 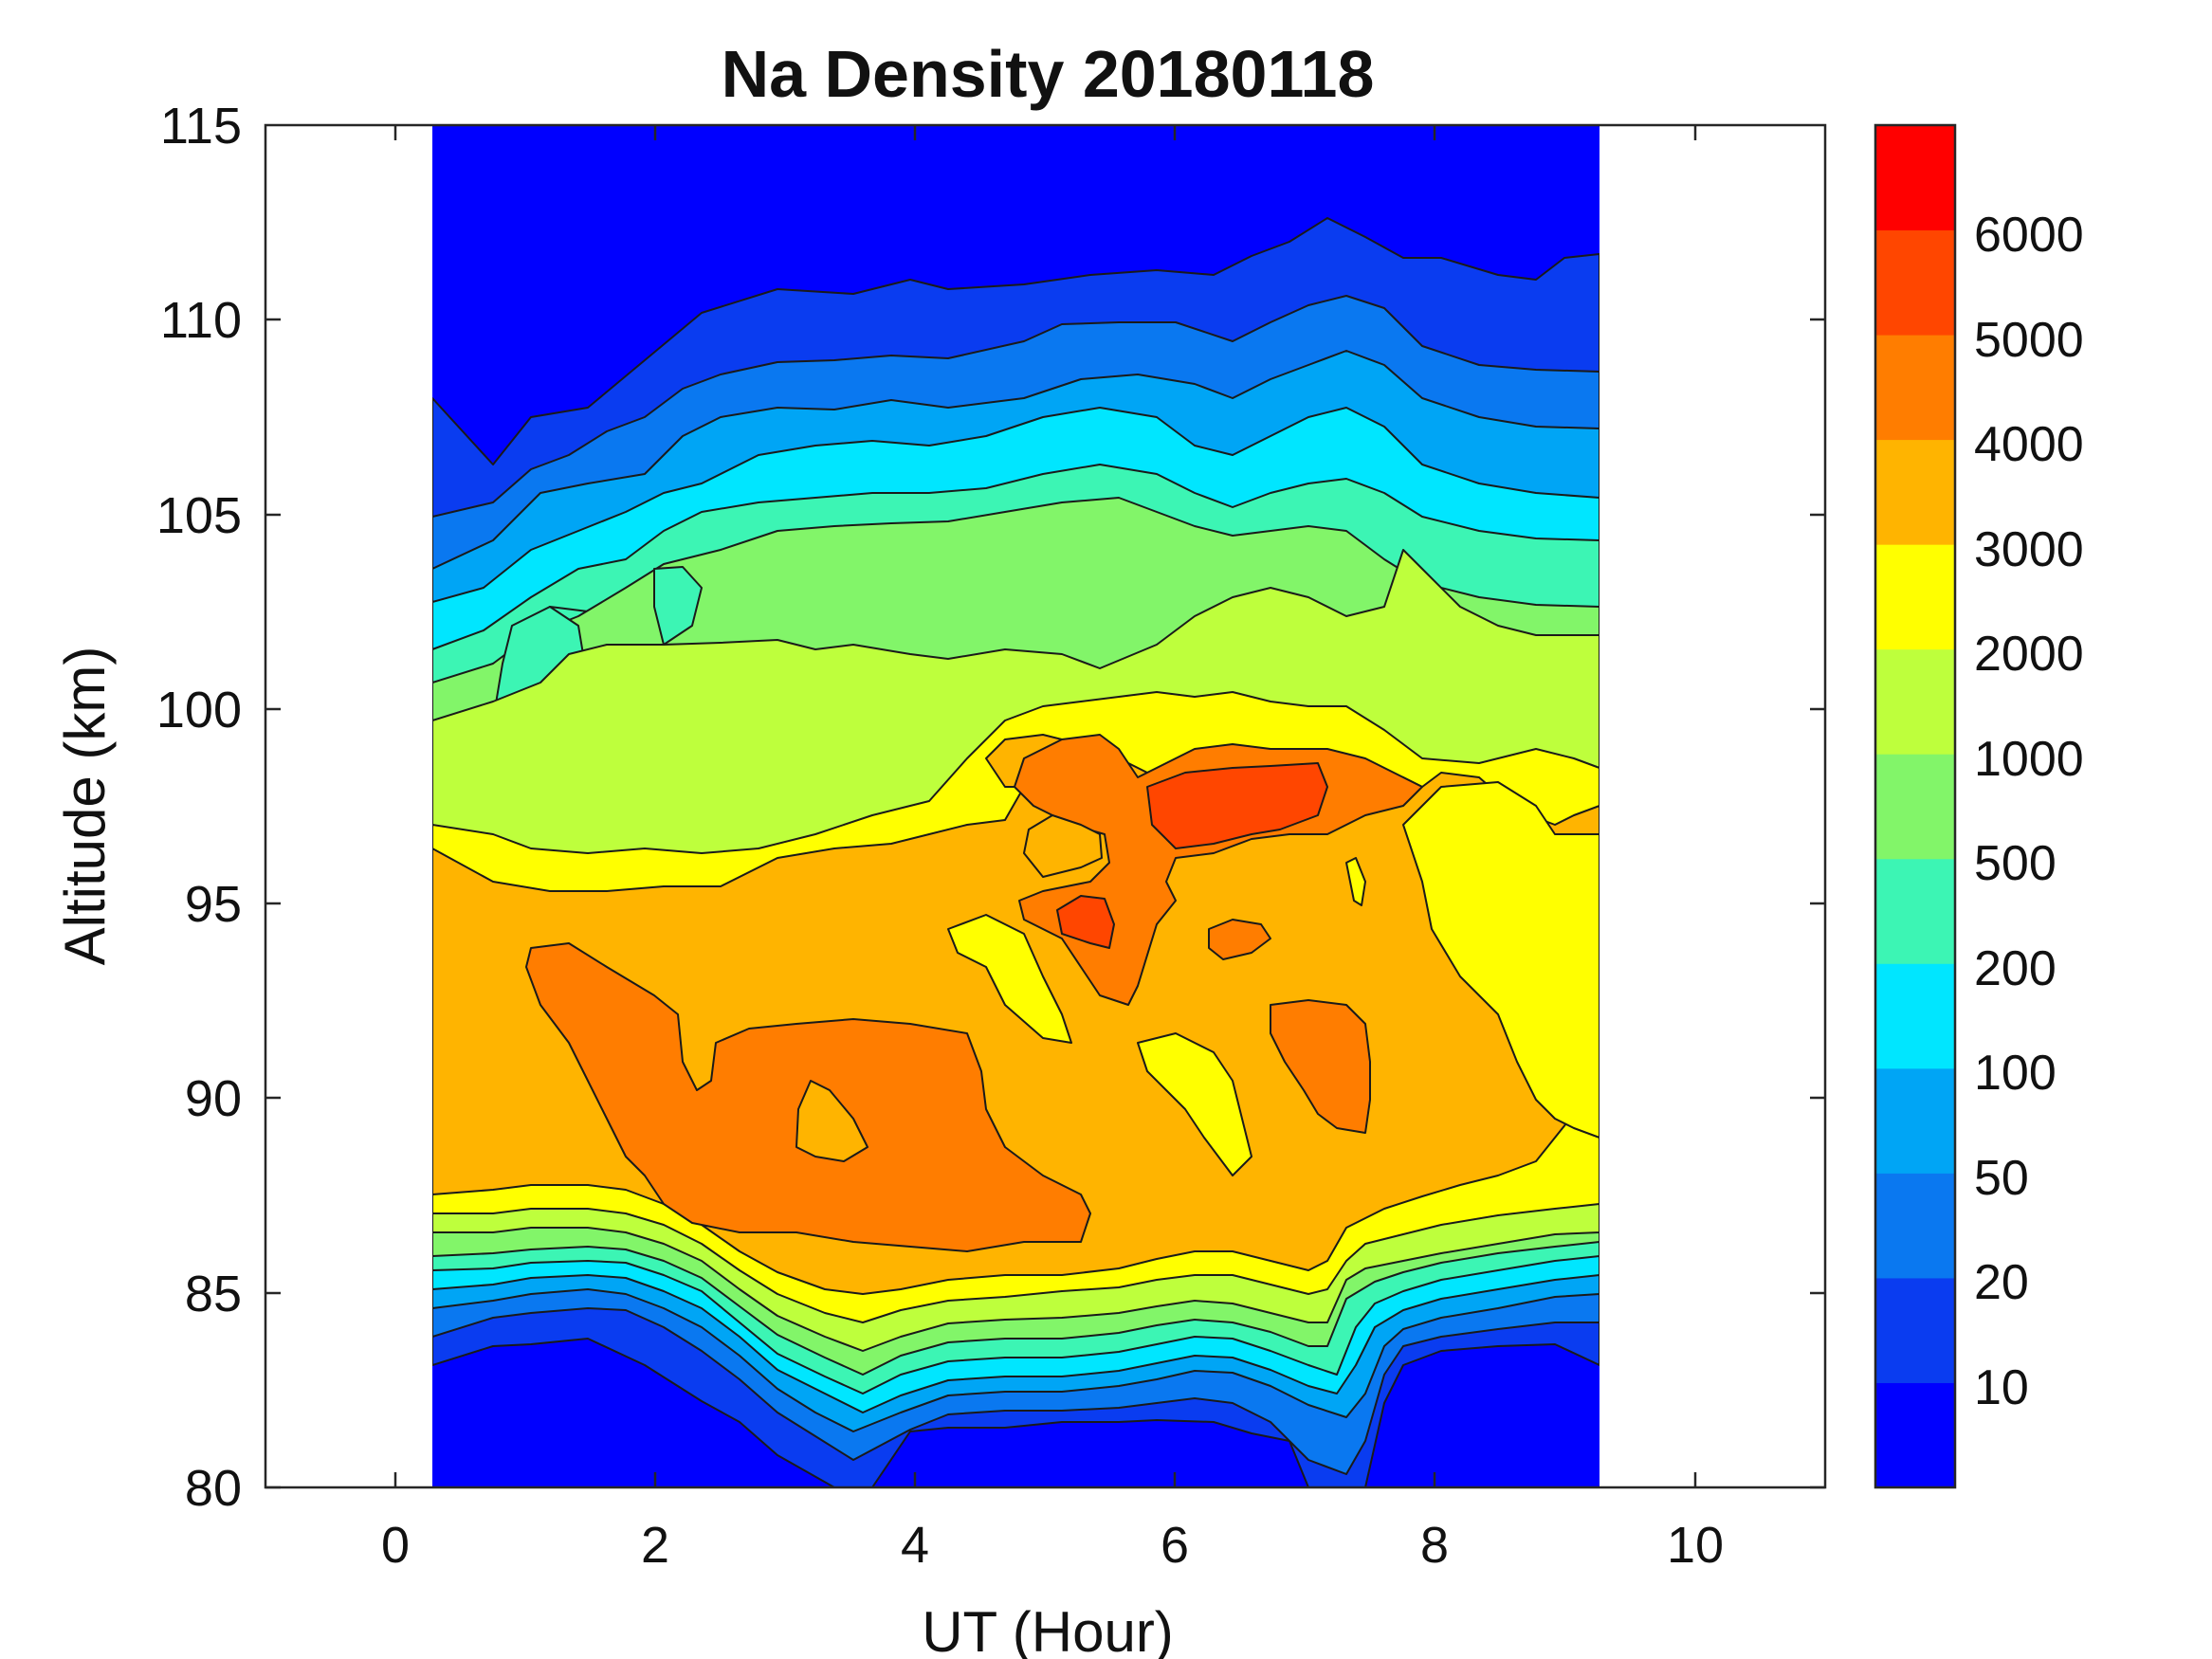 I want to click on chart-title: Na Density 20180118, so click(x=1048, y=74).